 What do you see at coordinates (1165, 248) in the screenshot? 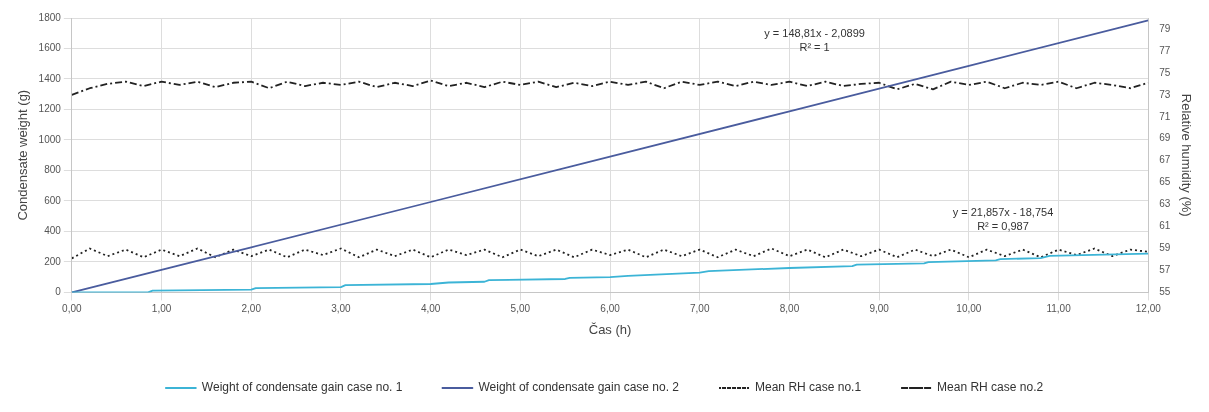
I see `y2-tick-label: 59` at bounding box center [1165, 248].